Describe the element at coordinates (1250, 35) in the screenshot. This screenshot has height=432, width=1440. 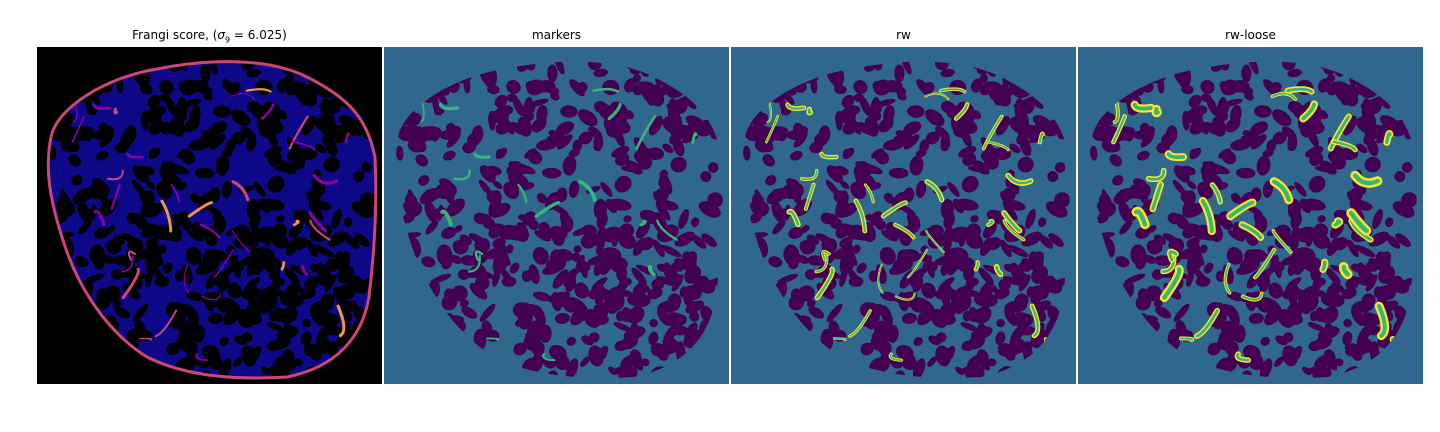
I see `panel-title-rw-loose: rw-loose` at that location.